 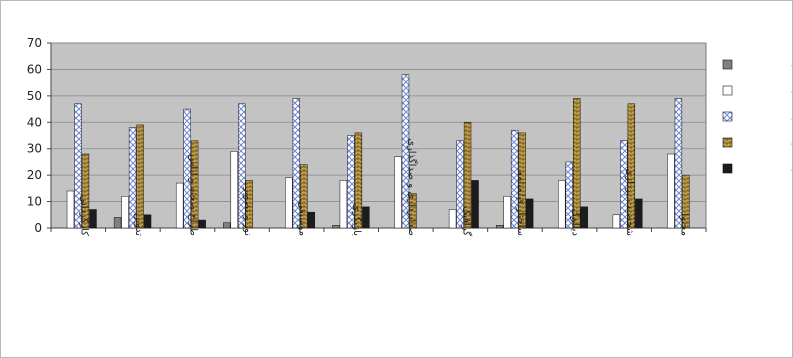 I want to click on x-tick-label: صدابرداری و صداگذاری, so click(x=412, y=187).